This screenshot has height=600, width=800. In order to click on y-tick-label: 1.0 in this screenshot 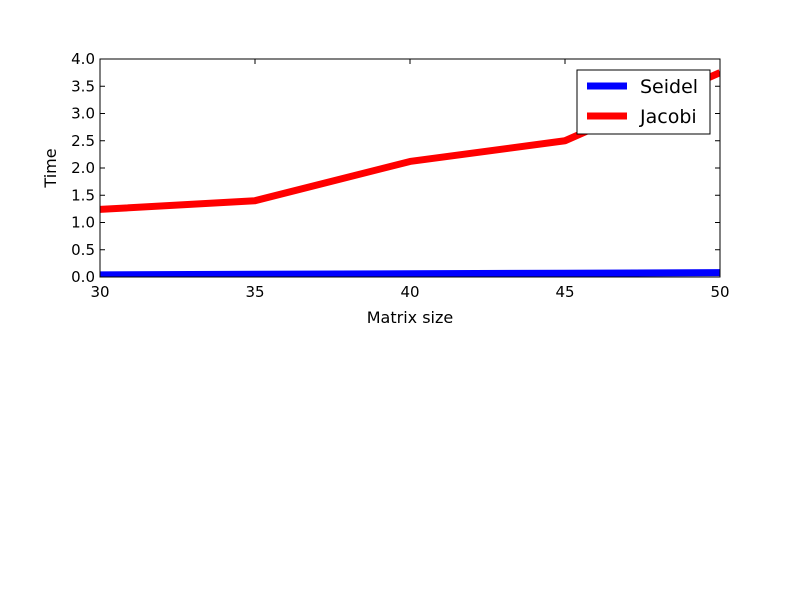, I will do `click(83, 223)`.